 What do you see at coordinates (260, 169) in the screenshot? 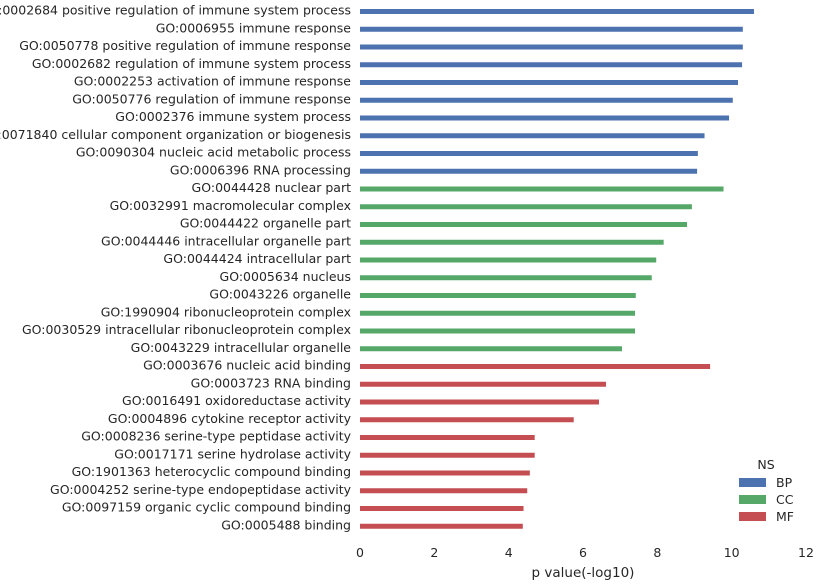
I see `category-label: GO:0006396 RNA processing` at bounding box center [260, 169].